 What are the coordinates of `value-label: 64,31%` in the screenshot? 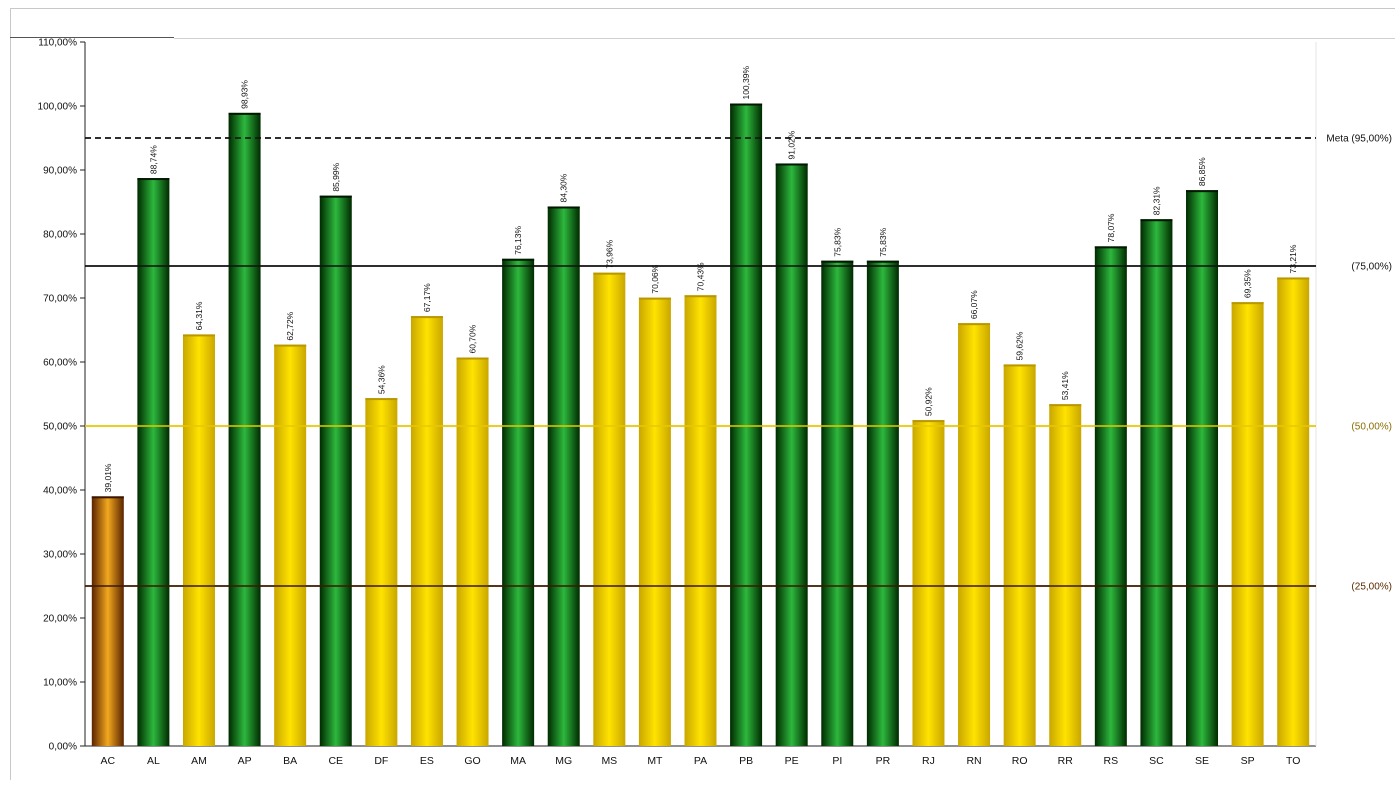 It's located at (199, 315).